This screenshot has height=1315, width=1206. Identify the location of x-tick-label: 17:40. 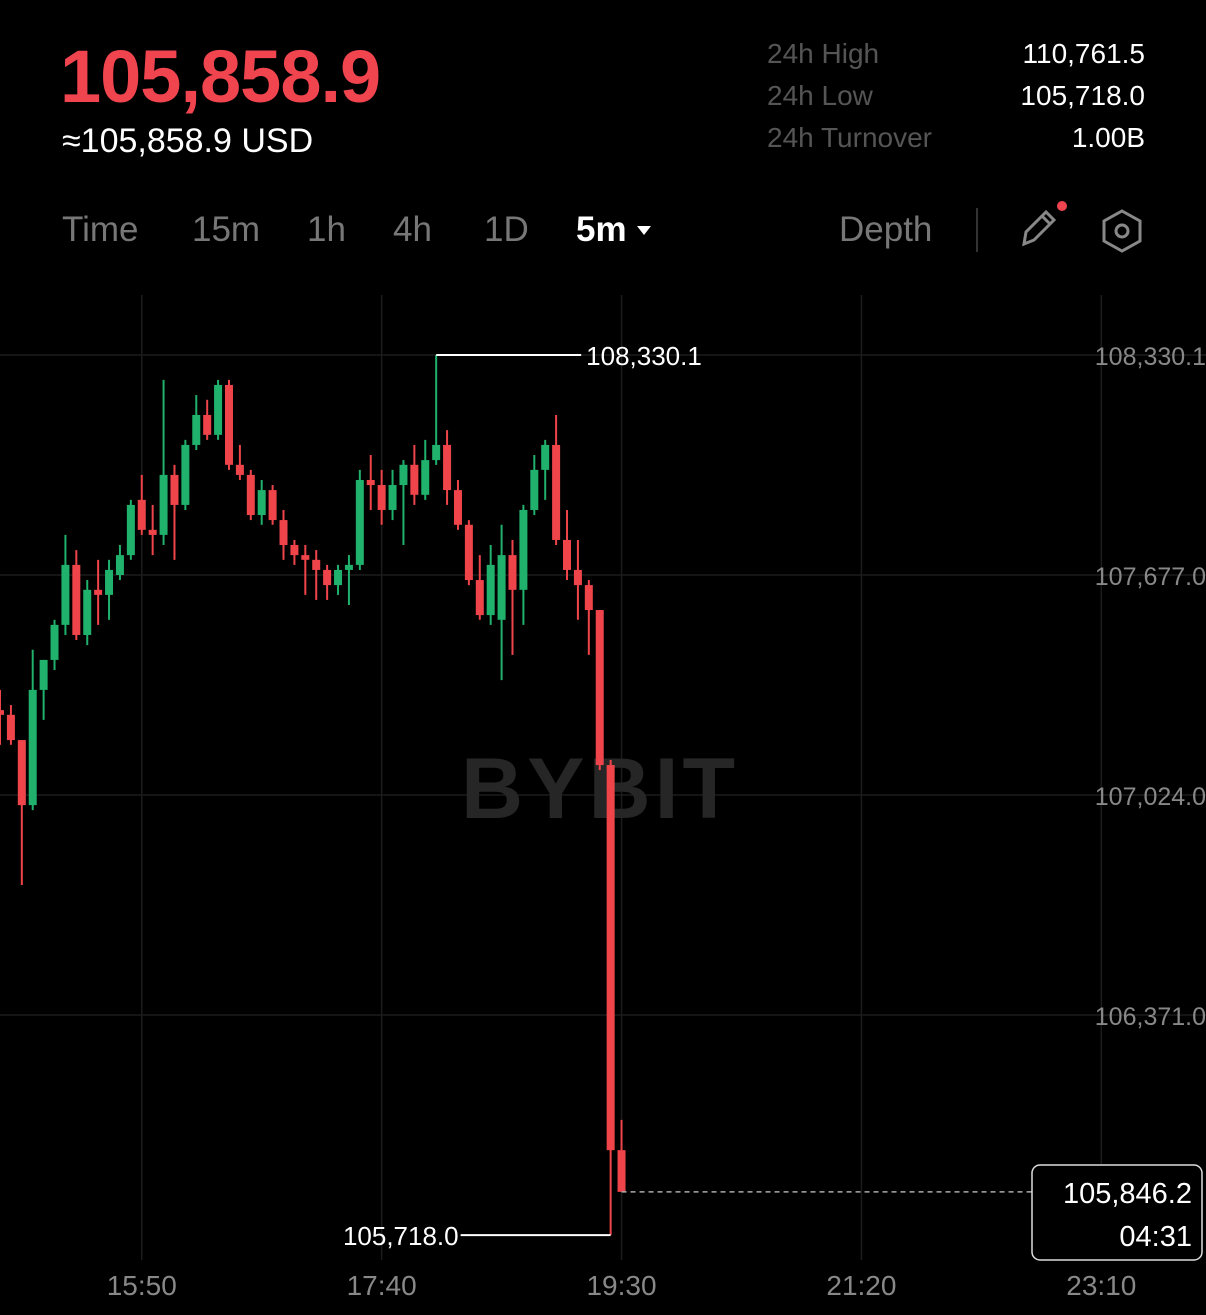
(382, 1285).